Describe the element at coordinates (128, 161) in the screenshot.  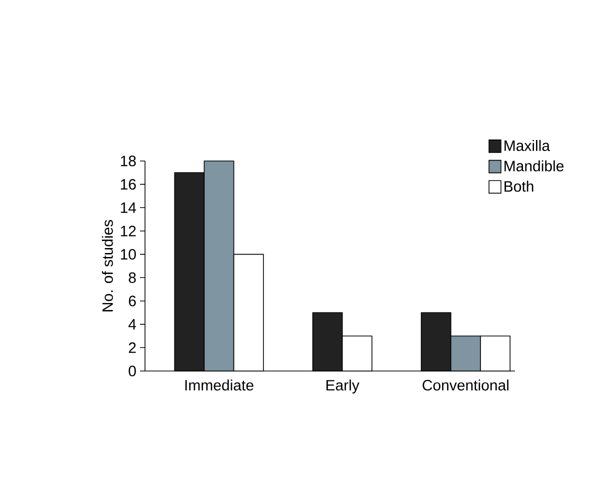
I see `y-tick-label: 18` at that location.